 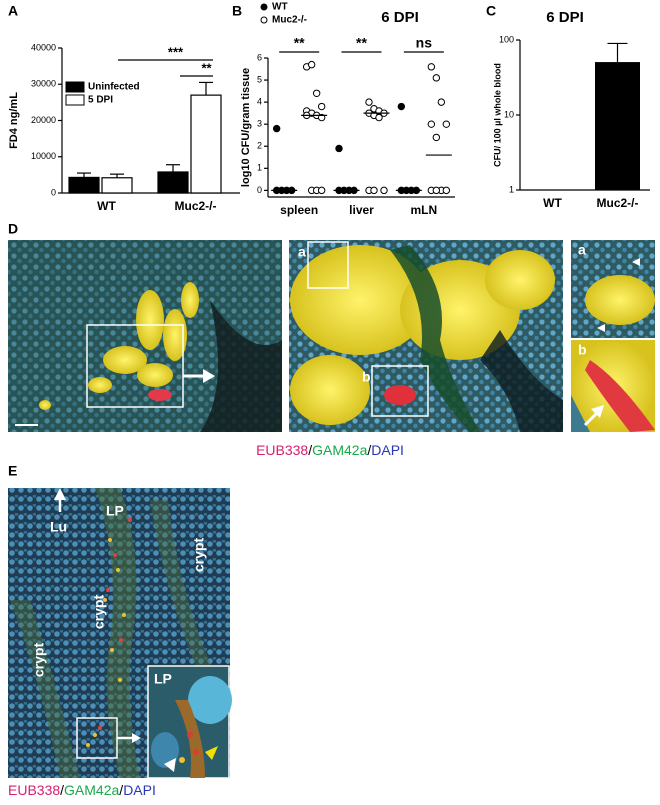 What do you see at coordinates (361, 210) in the screenshot?
I see `x-tick-label: liver` at bounding box center [361, 210].